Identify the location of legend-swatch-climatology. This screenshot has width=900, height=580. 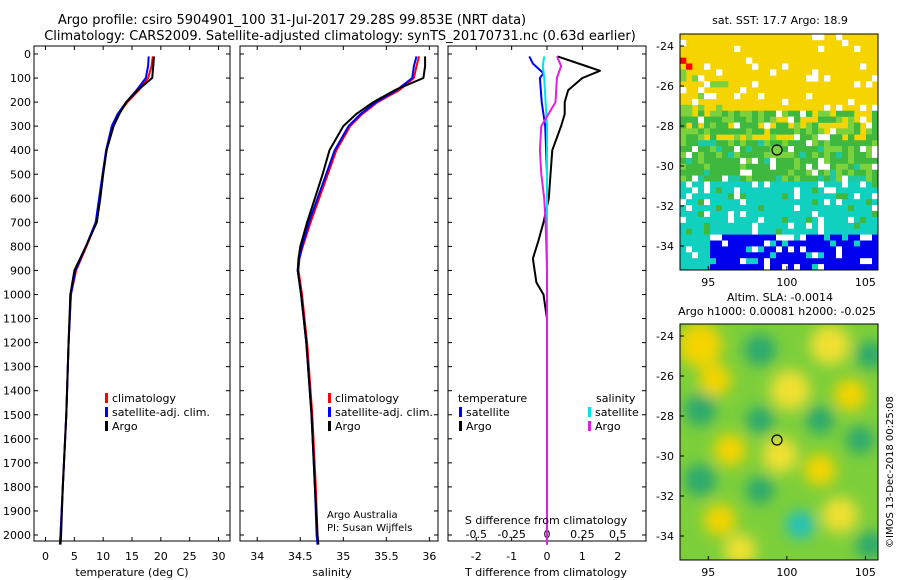
(329, 398).